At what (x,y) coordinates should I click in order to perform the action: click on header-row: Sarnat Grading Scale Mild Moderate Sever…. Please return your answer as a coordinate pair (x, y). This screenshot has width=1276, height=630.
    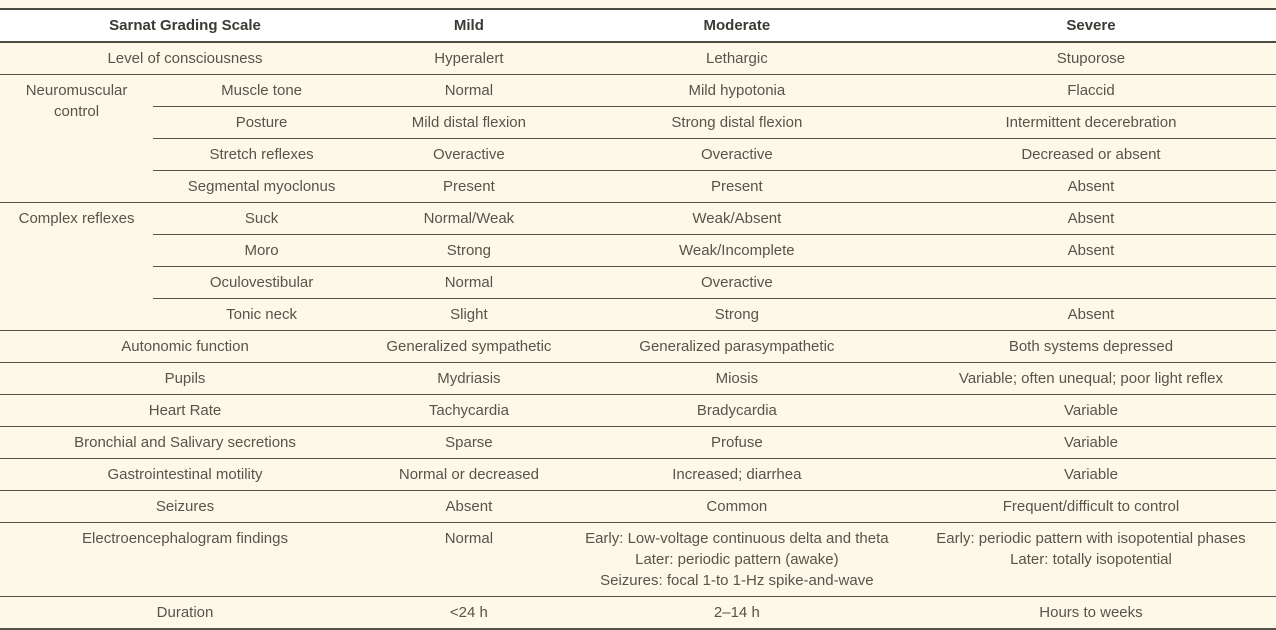
    Looking at the image, I should click on (638, 25).